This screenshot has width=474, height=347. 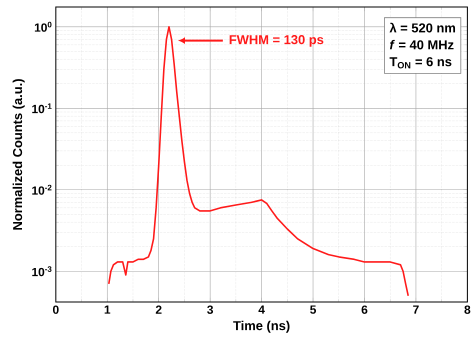 What do you see at coordinates (261, 326) in the screenshot?
I see `x-axis-title: Time (ns)` at bounding box center [261, 326].